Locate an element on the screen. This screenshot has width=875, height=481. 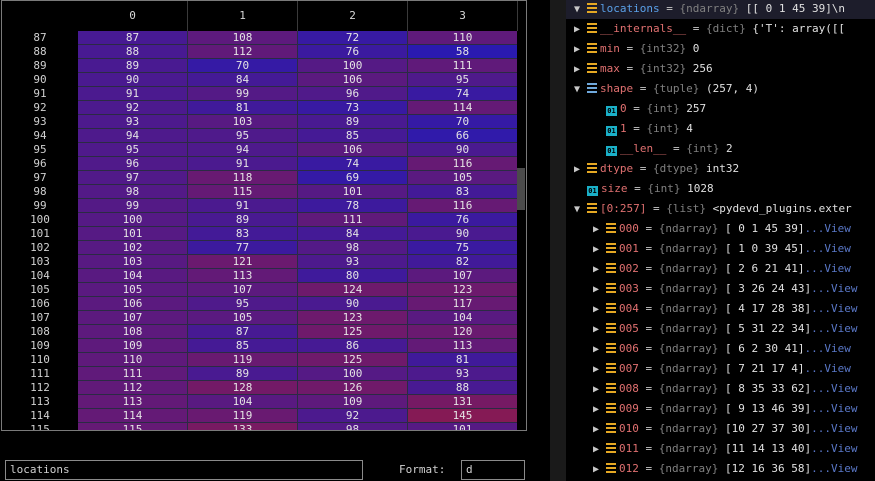
table-cell: 145 is located at coordinates (463, 416).